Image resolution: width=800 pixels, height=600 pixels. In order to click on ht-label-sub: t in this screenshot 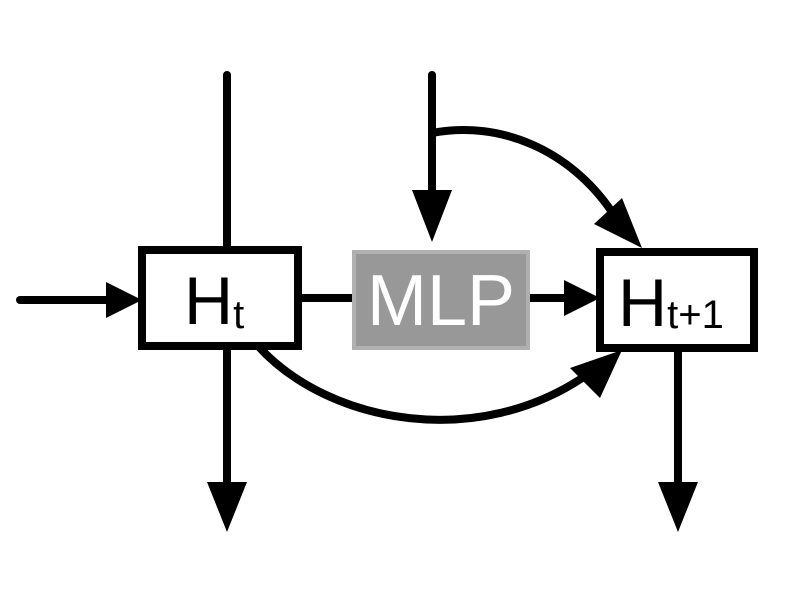, I will do `click(238, 315)`.